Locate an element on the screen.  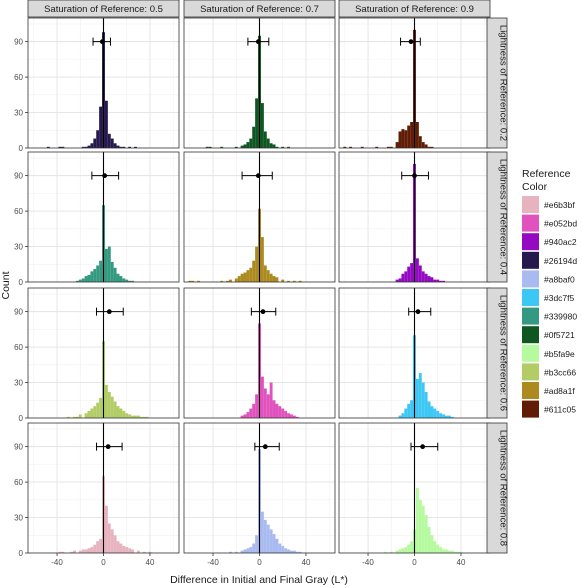
legend-label: #940ac2 is located at coordinates (560, 242).